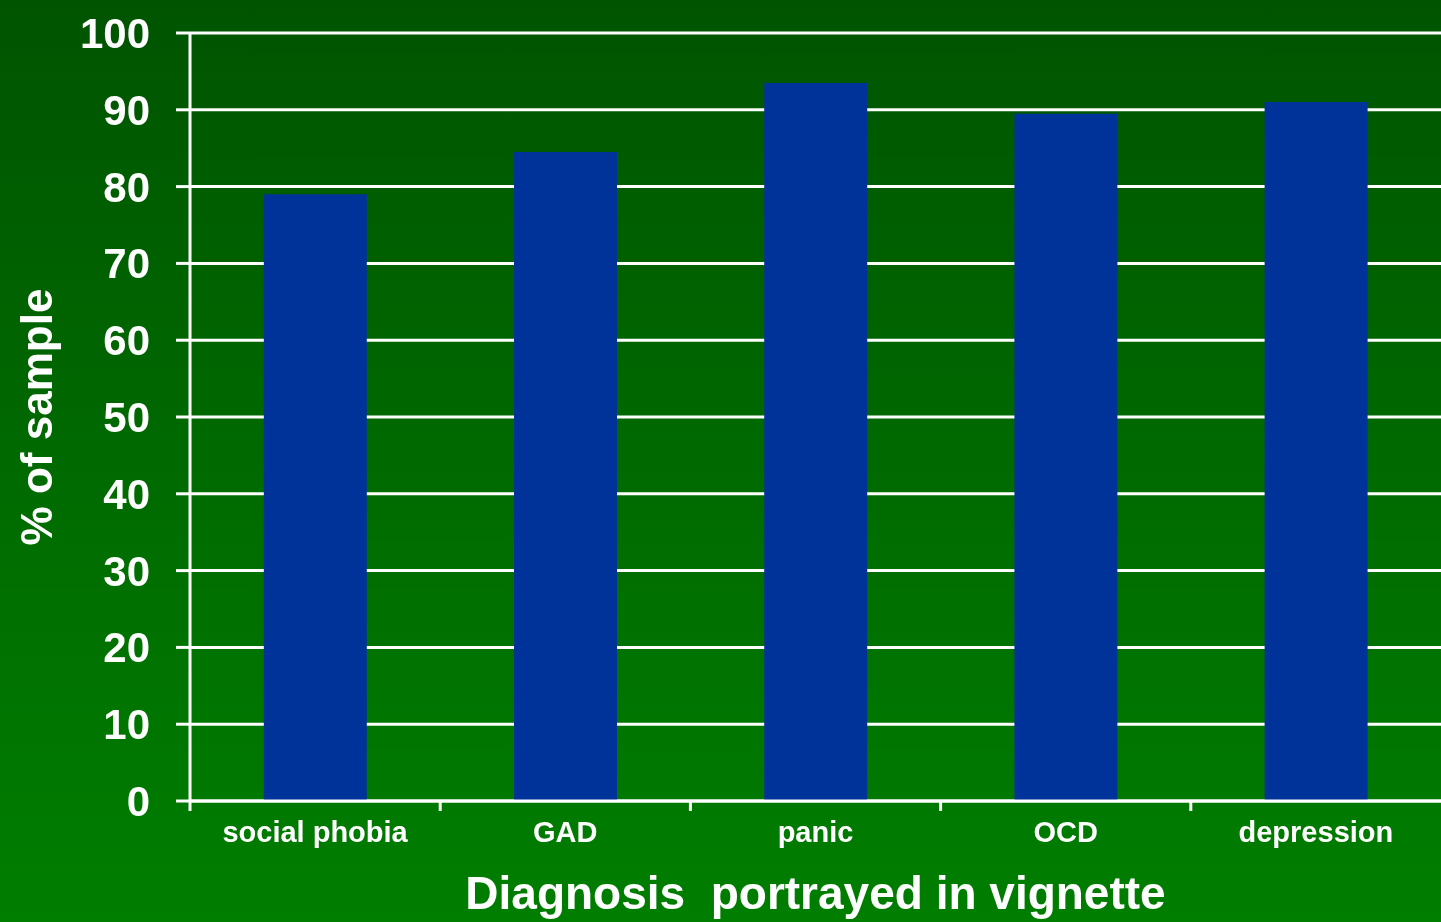 The height and width of the screenshot is (922, 1441). I want to click on x-tick-label: panic, so click(815, 832).